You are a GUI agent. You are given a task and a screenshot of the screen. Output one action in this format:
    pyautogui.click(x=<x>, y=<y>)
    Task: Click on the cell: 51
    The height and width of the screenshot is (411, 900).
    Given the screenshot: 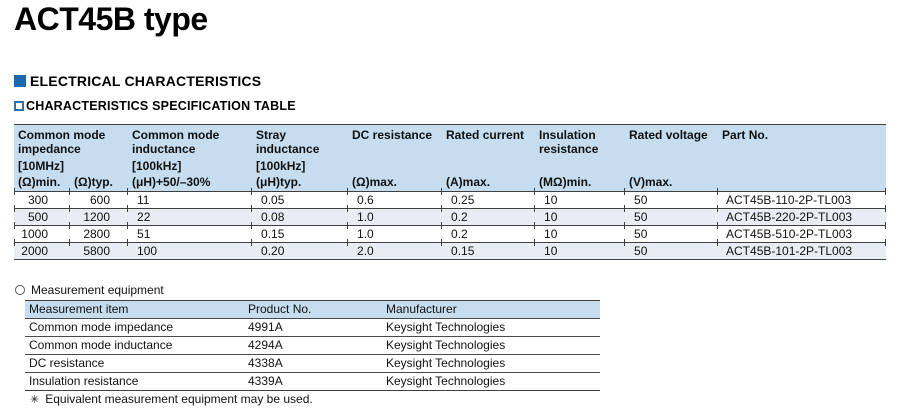 What is the action you would take?
    pyautogui.click(x=189, y=231)
    